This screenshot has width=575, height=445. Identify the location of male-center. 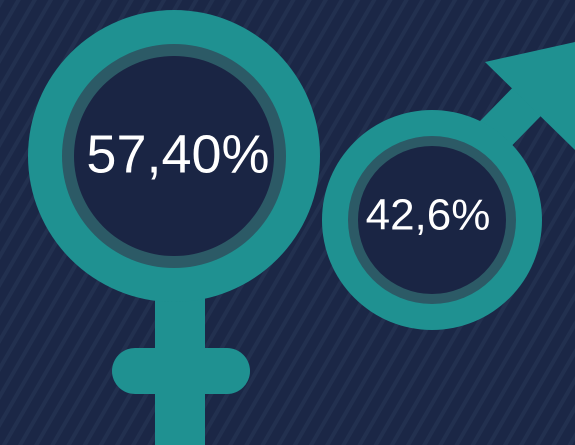
(432, 220).